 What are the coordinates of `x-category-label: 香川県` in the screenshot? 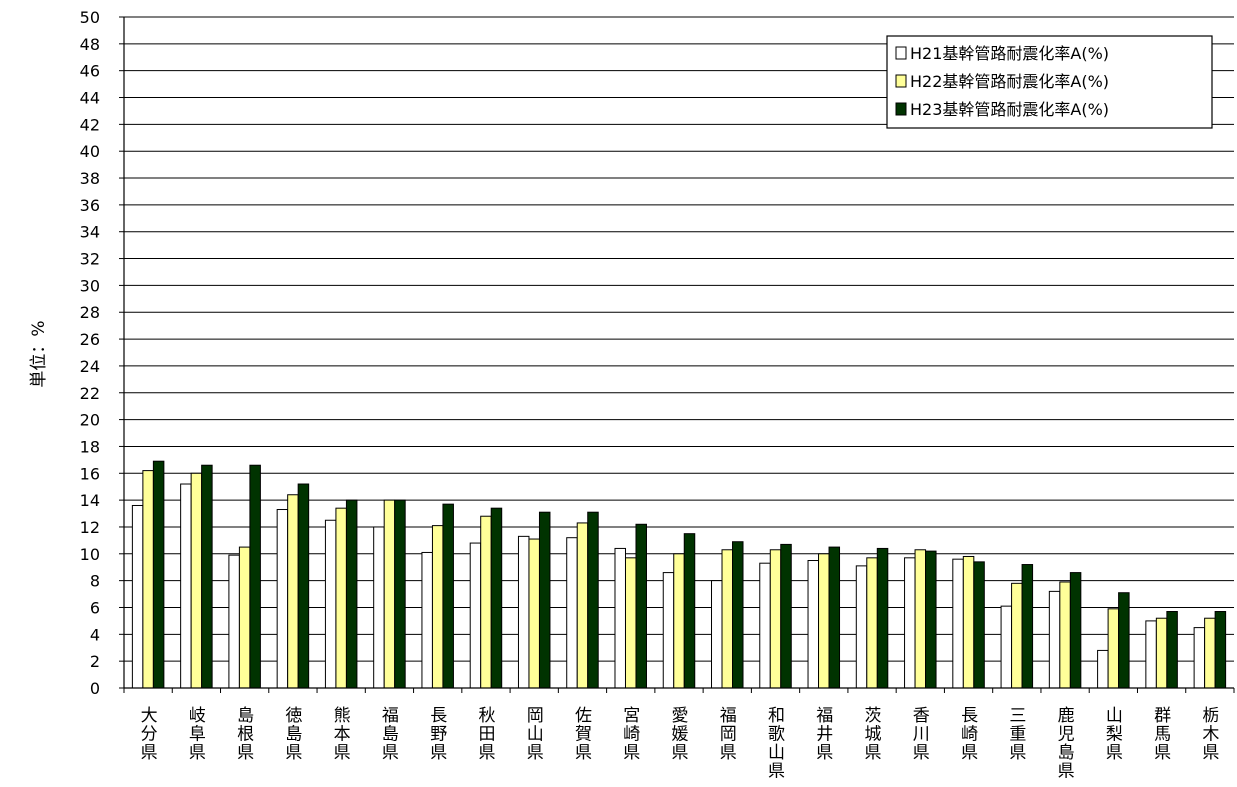 It's located at (921, 734).